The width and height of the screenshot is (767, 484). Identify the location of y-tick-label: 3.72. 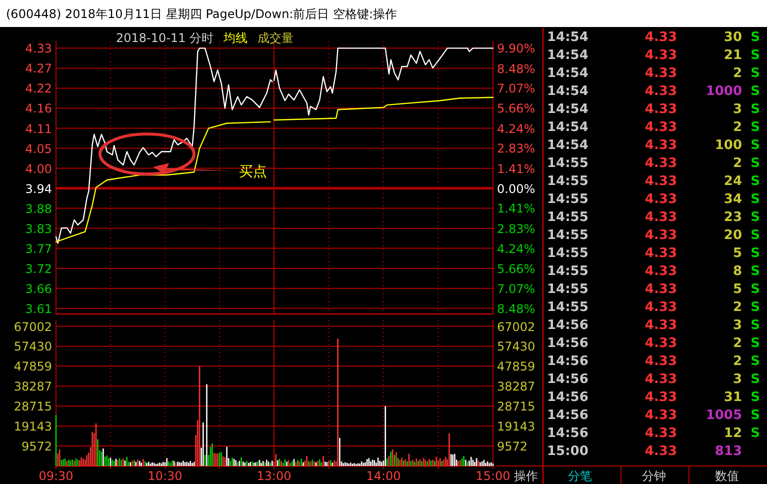
(38, 269).